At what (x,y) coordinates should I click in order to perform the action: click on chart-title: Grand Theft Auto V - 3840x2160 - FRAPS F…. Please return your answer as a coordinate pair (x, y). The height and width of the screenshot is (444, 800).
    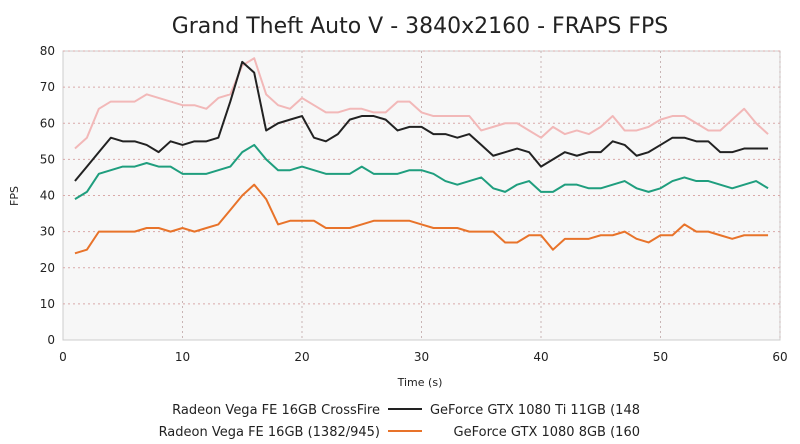
    Looking at the image, I should click on (420, 26).